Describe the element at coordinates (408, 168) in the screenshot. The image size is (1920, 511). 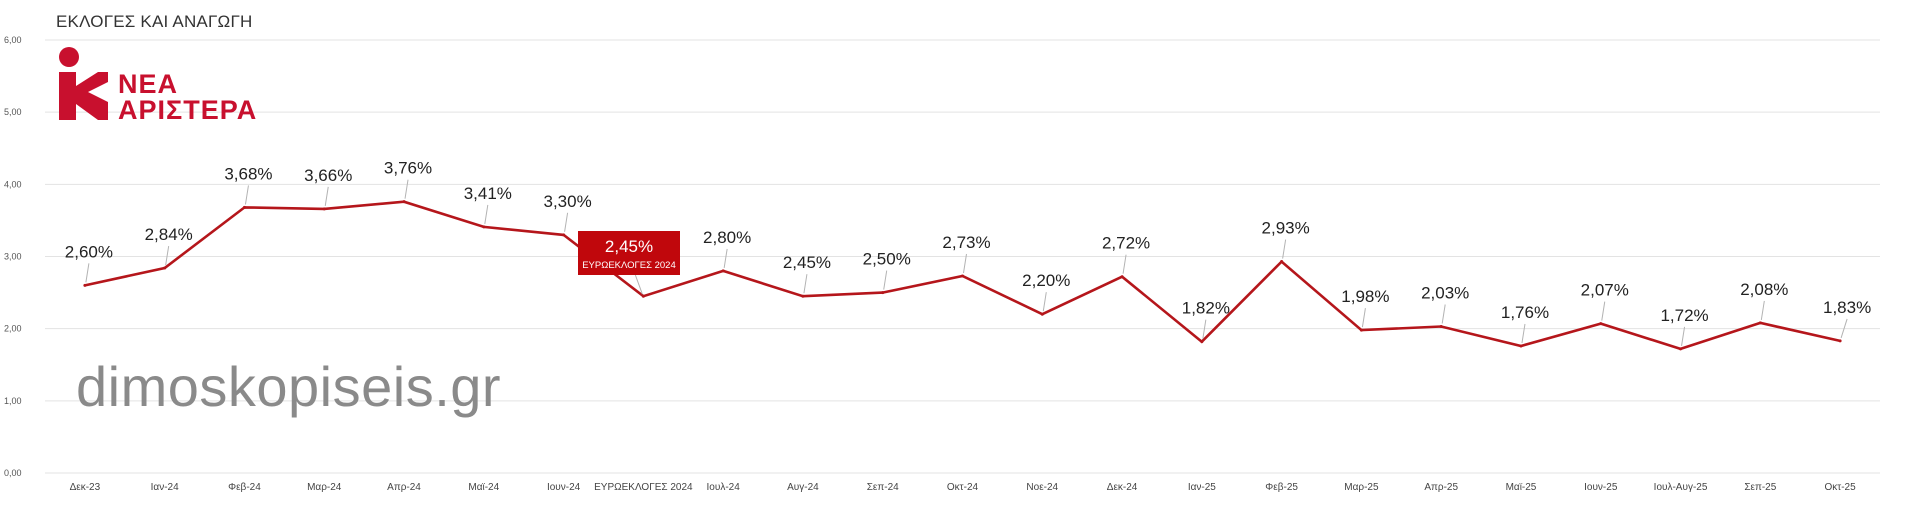
I see `data-label: 3,76%` at that location.